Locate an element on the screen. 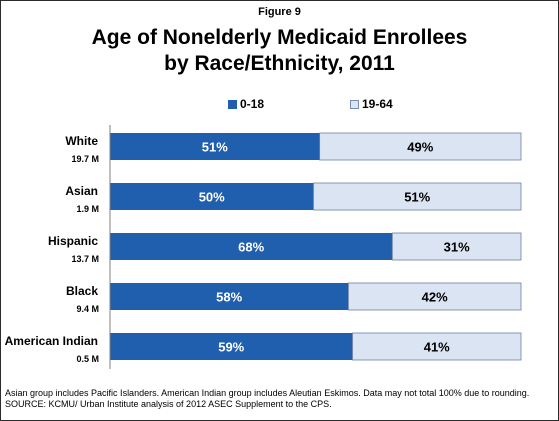 This screenshot has width=559, height=421. legend-label-0-18: 0-18 is located at coordinates (252, 104).